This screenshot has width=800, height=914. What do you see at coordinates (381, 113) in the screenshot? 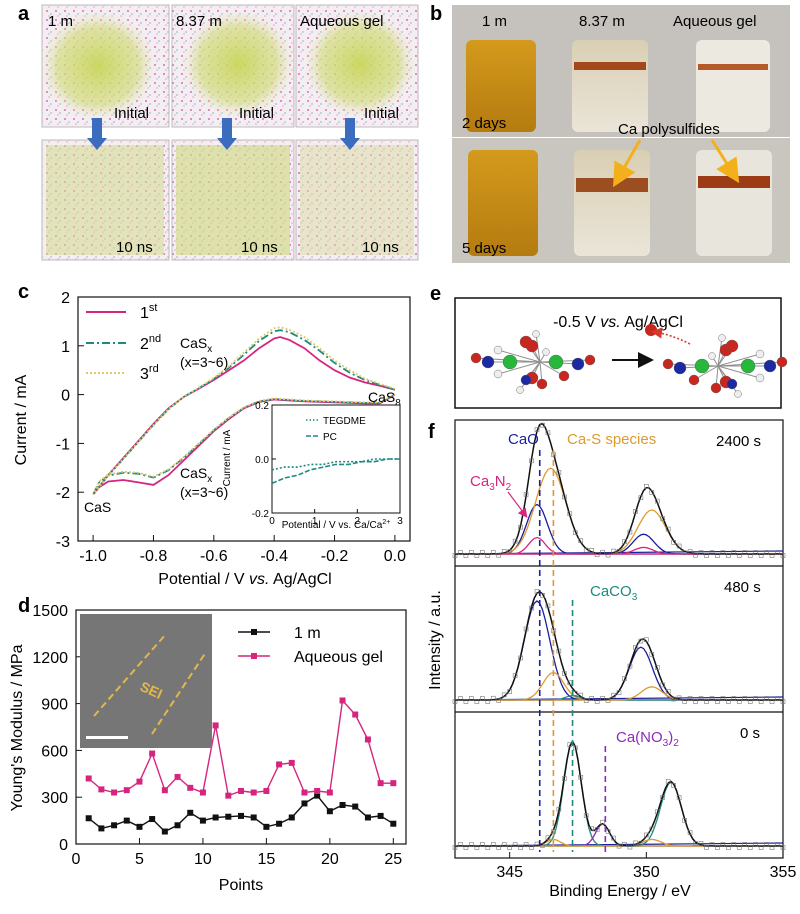
I see `md-tile-state: Initial` at bounding box center [381, 113].